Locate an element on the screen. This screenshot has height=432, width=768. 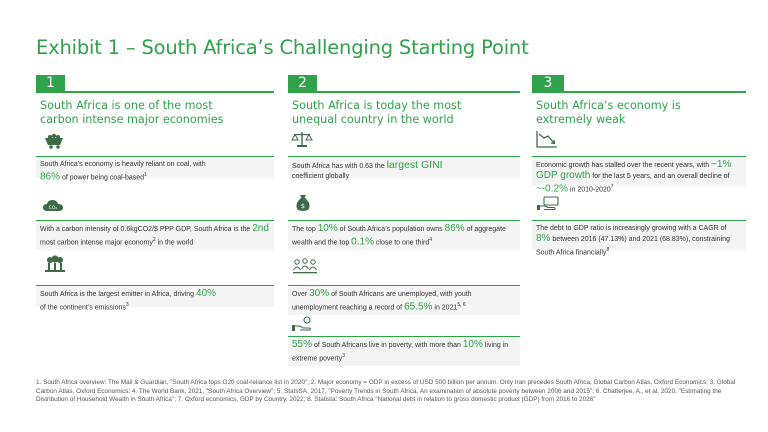
fact-text: of South Africa’s population owns is located at coordinates (391, 229).